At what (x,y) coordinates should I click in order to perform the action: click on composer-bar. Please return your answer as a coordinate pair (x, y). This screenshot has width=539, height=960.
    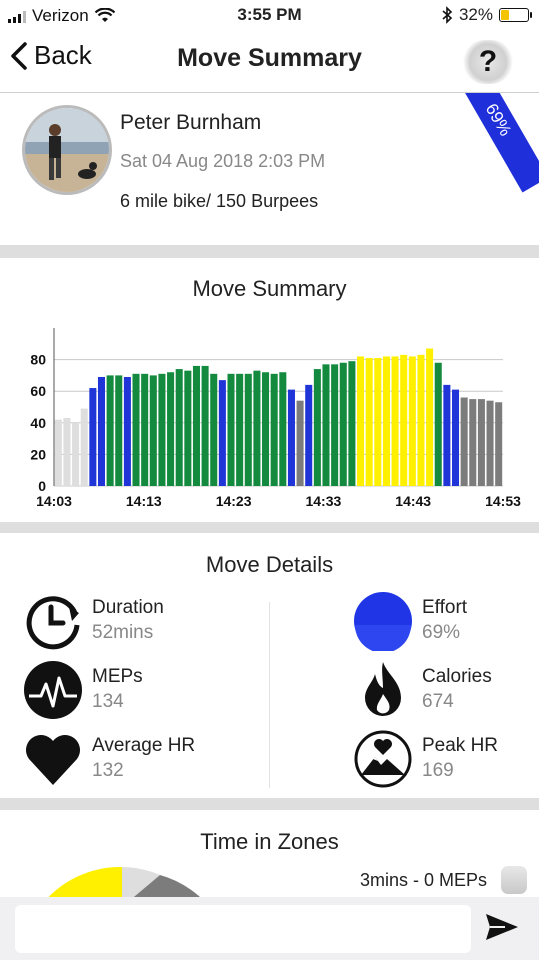
    Looking at the image, I should click on (269, 928).